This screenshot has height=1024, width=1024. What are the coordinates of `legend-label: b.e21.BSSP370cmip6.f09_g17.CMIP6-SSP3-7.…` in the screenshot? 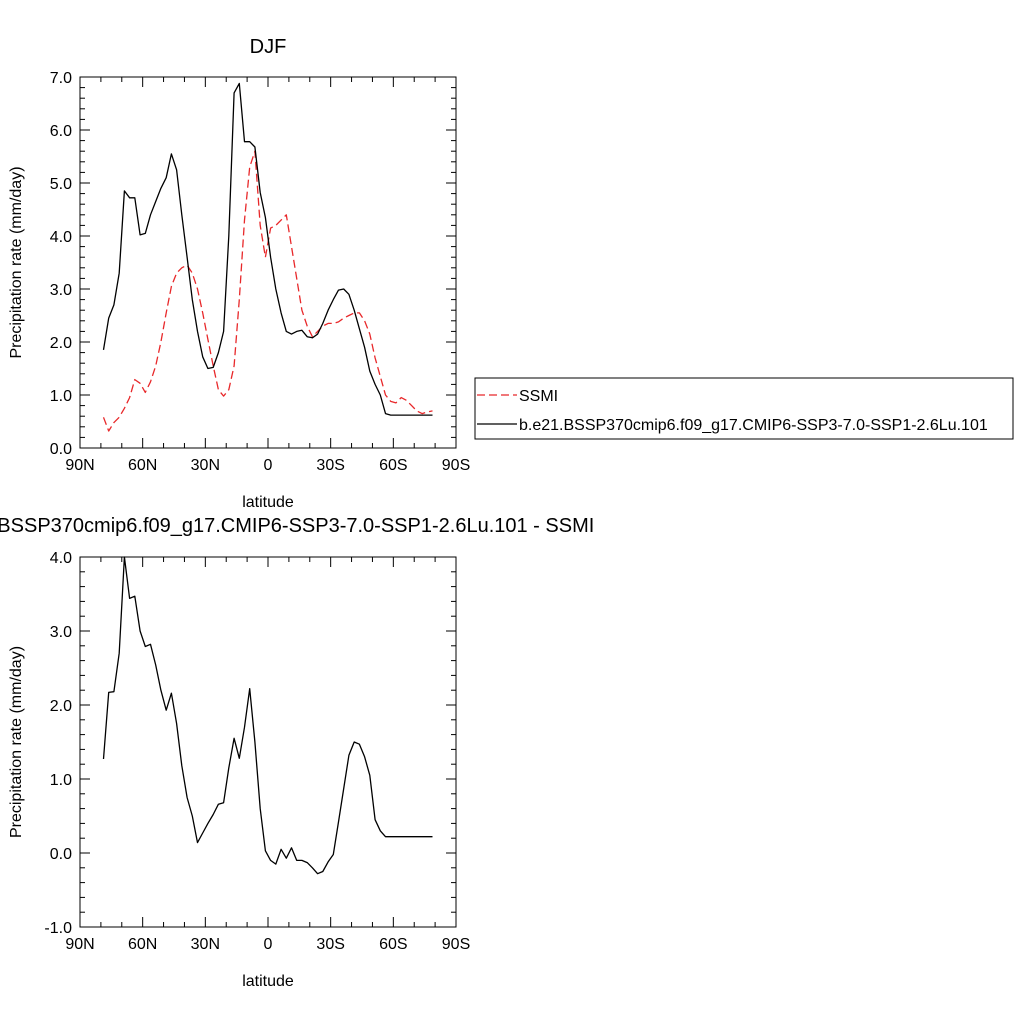 It's located at (753, 425).